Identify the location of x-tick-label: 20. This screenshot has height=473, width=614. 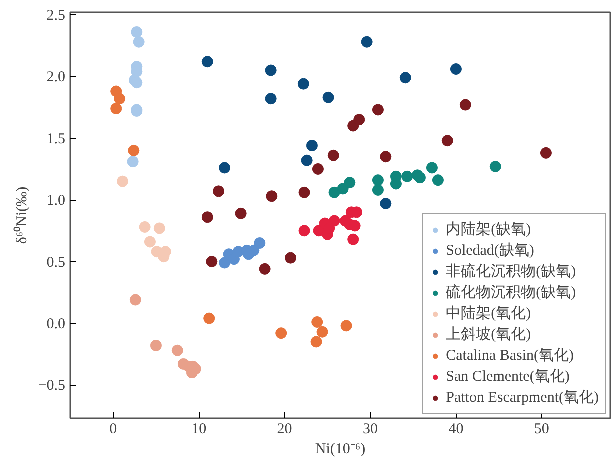
(284, 430).